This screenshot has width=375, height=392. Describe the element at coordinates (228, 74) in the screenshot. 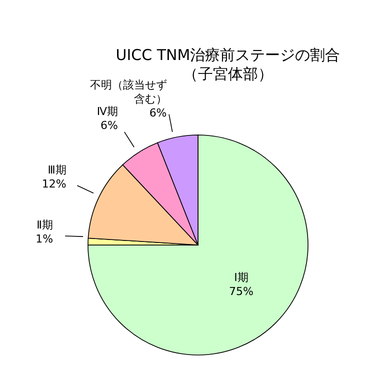

I see `chart-subtitle: （子宮体部）` at that location.